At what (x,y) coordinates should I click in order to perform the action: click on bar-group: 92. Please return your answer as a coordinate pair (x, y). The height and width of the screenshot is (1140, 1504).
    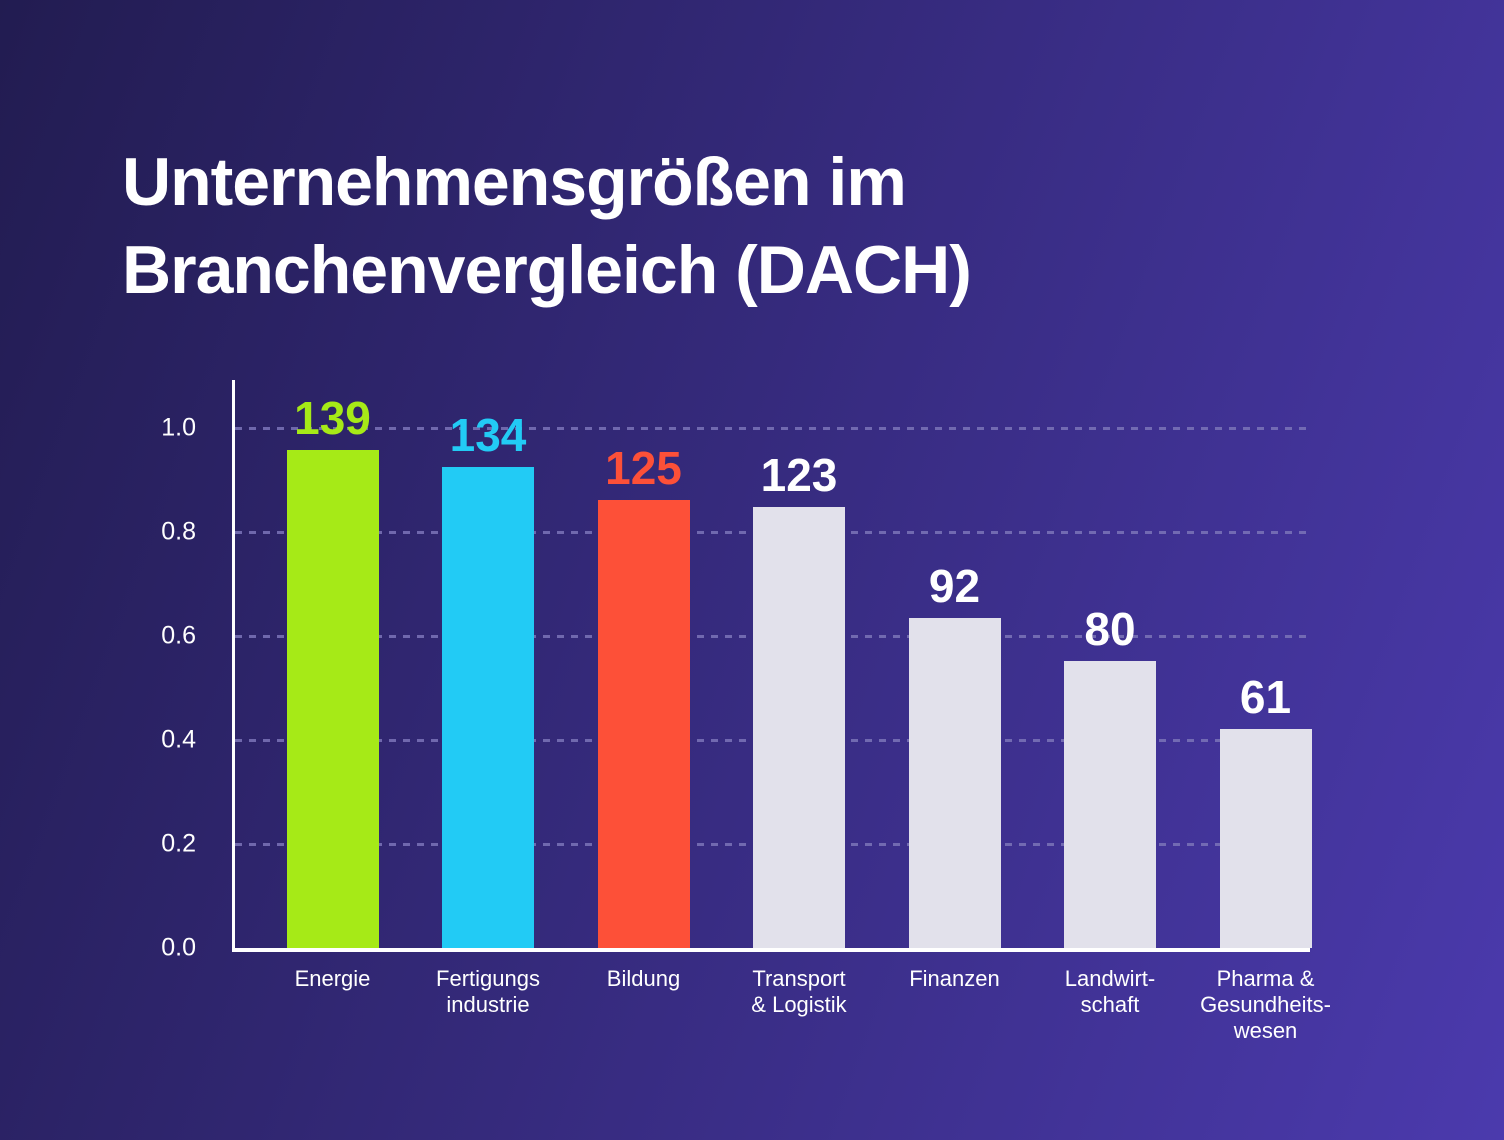
    Looking at the image, I should click on (955, 664).